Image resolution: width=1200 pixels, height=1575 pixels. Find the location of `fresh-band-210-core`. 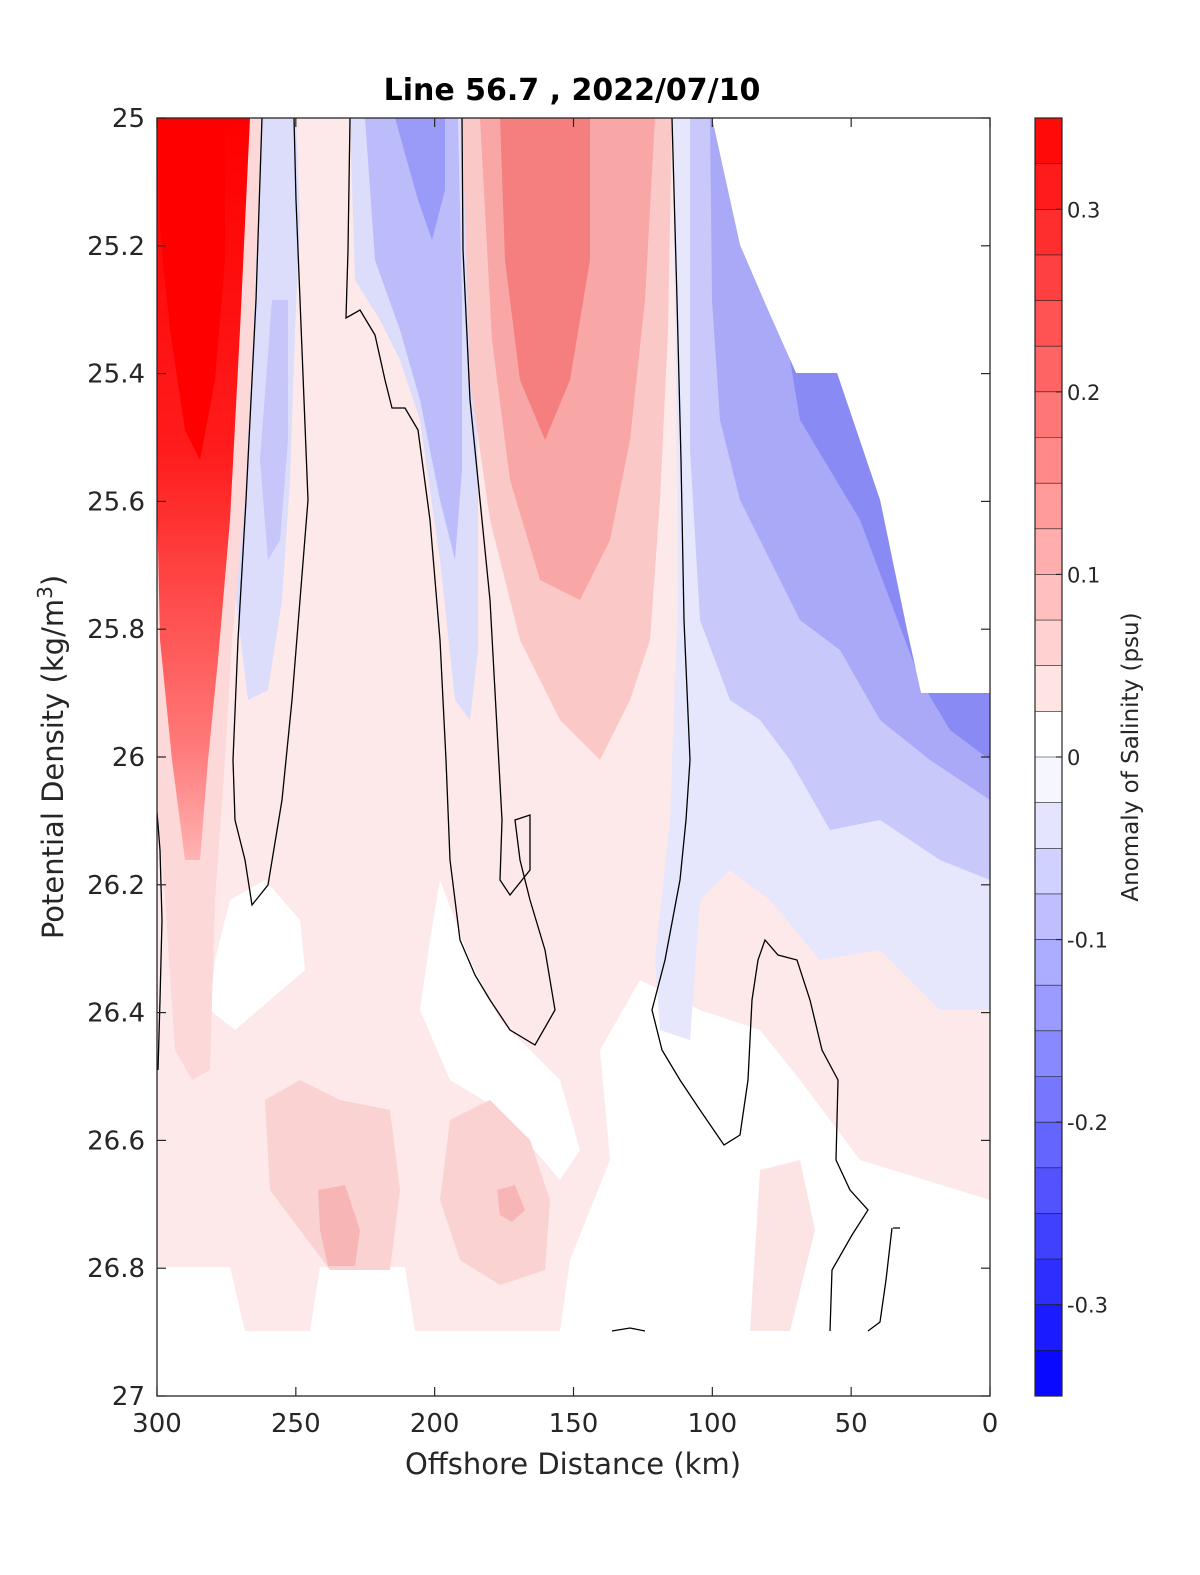

fresh-band-210-core is located at coordinates (420, 179).